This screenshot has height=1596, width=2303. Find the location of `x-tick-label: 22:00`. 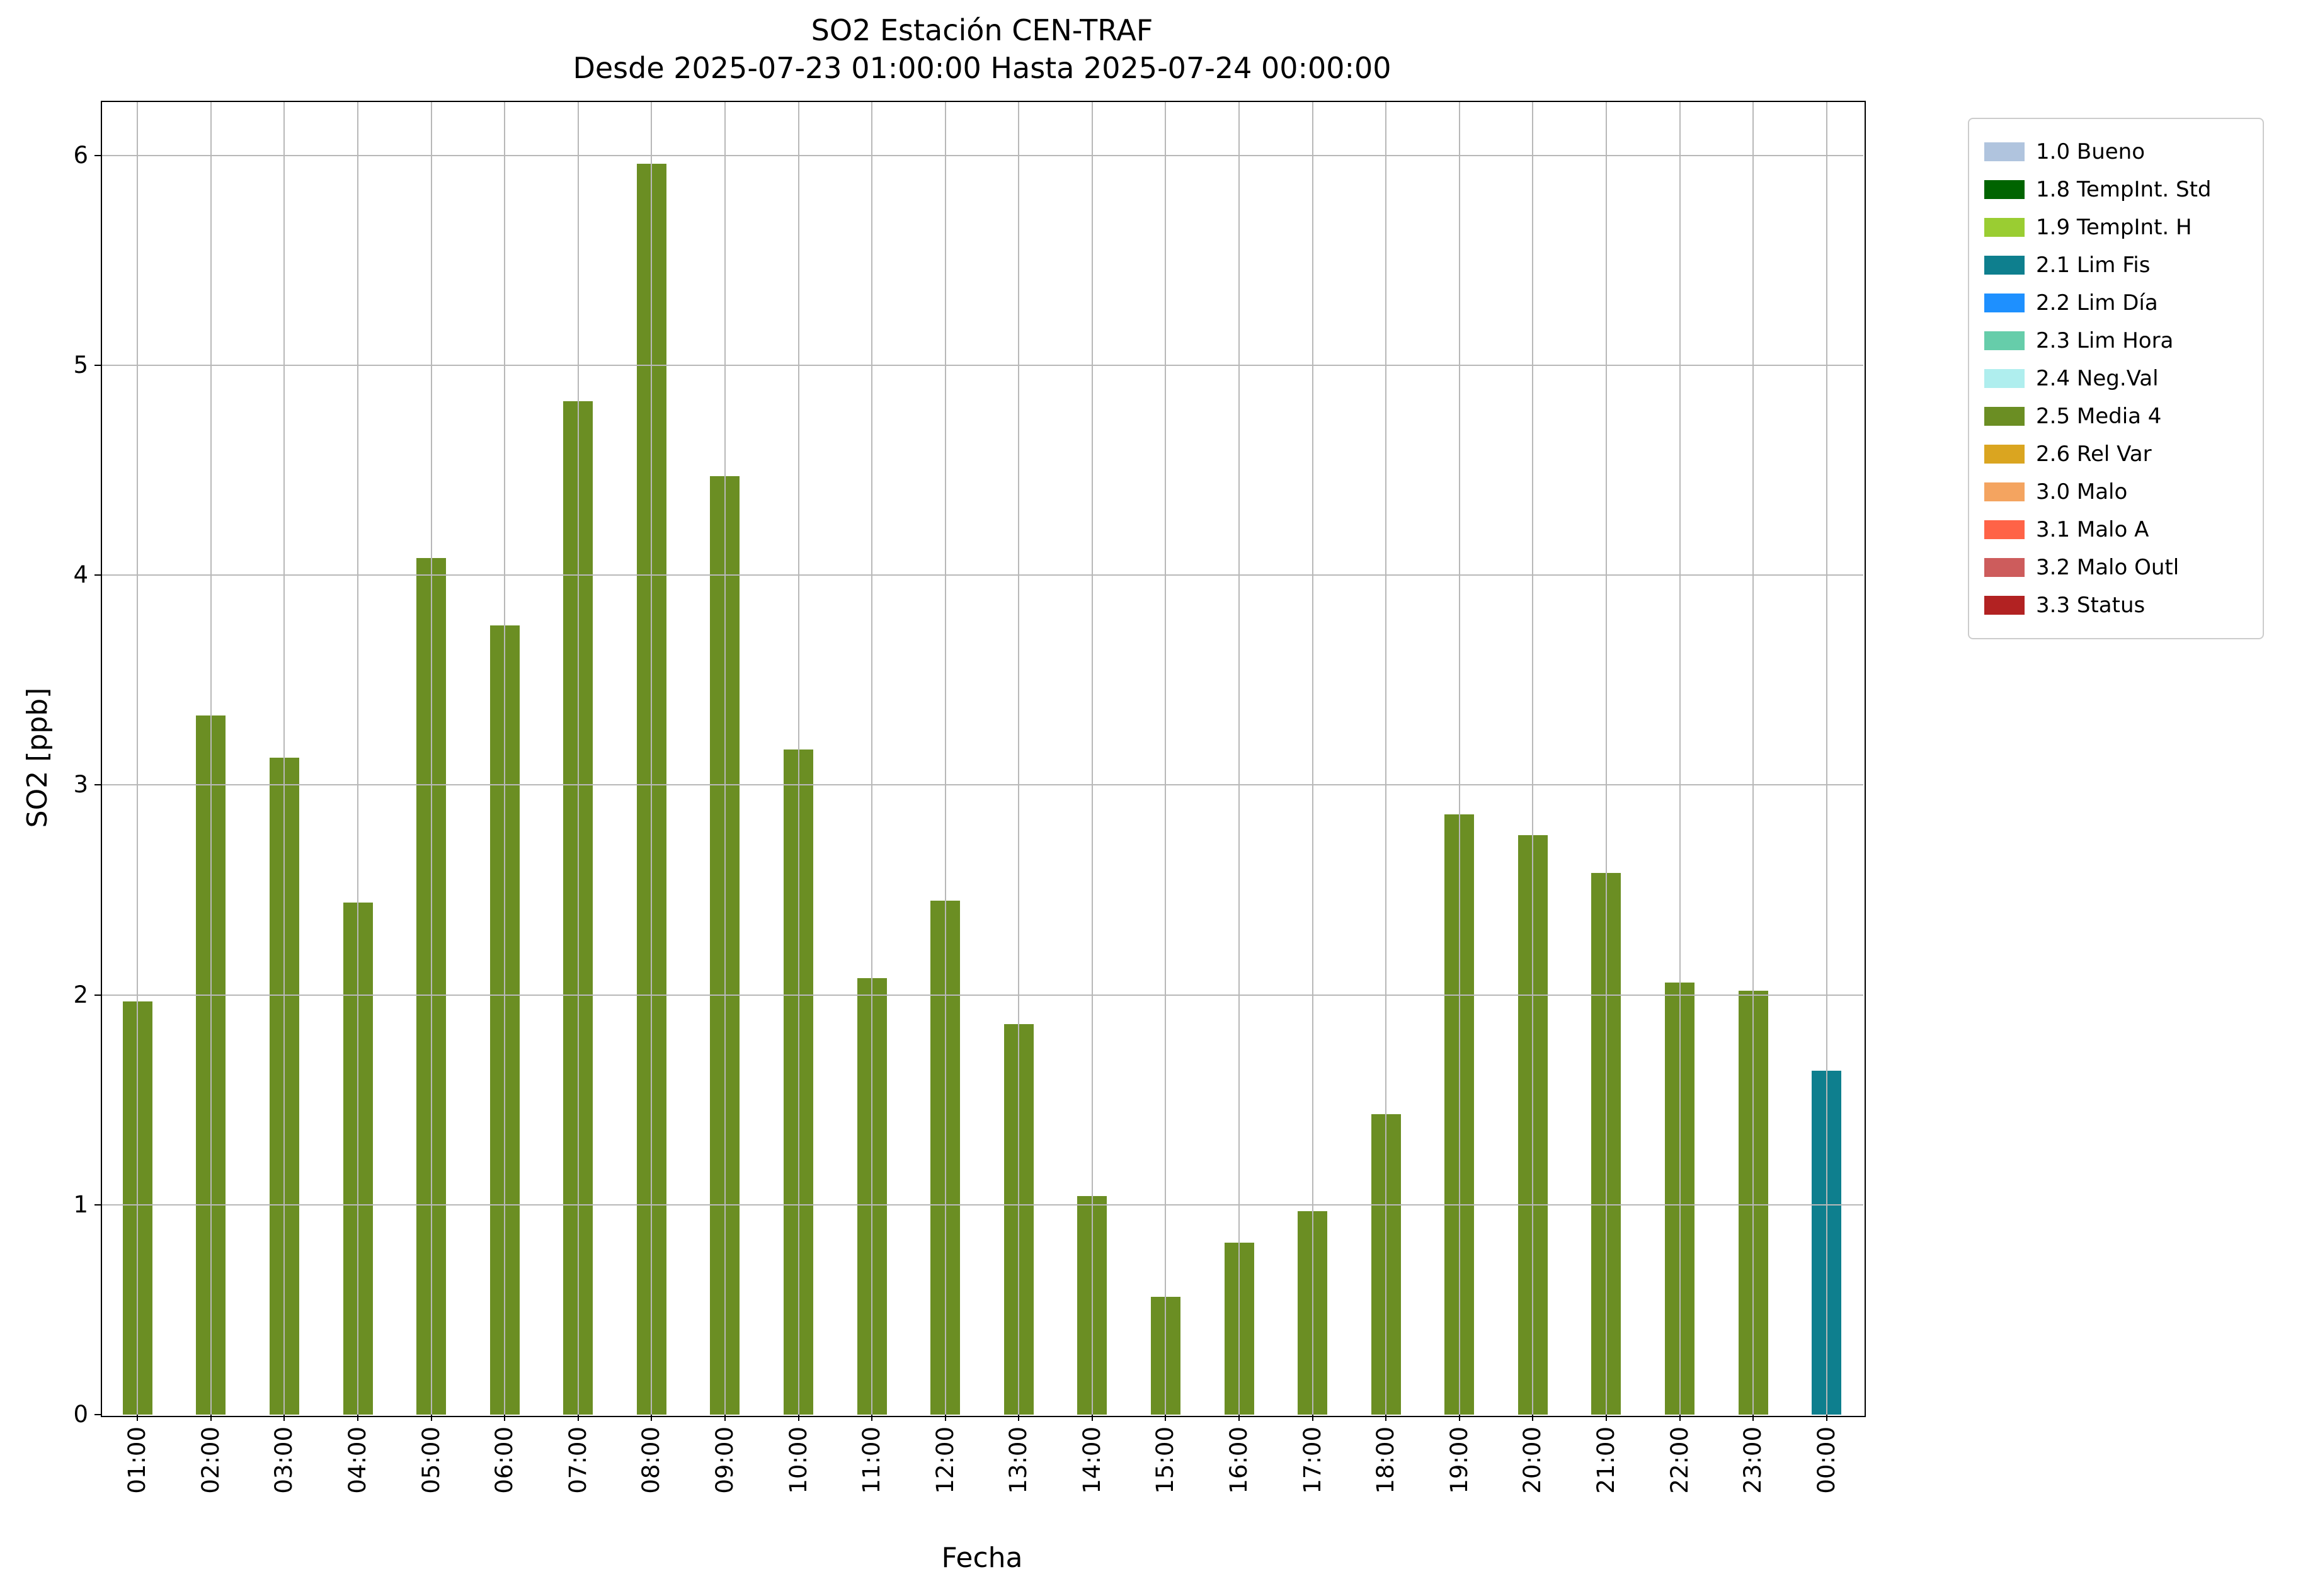

x-tick-label: 22:00 is located at coordinates (1680, 1460).